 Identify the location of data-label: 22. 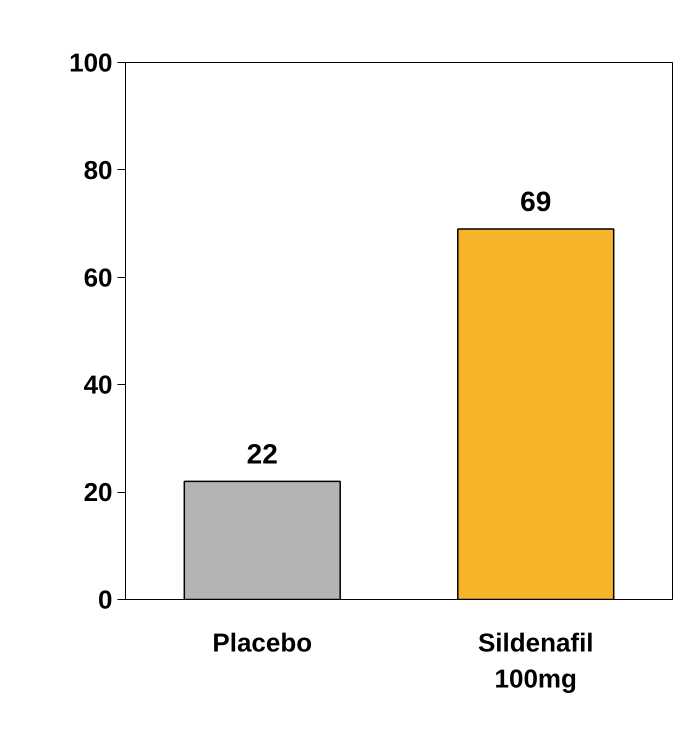
(262, 454).